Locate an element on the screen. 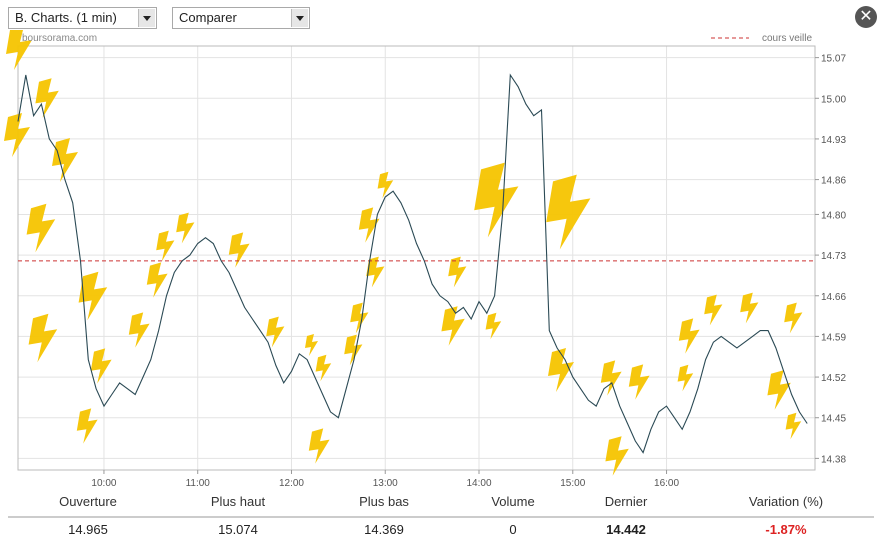 This screenshot has width=879, height=543. x-axis-ticks: 10:00 11:00 12:00 13:00 14:00 15:00 16:00 is located at coordinates (385, 479).